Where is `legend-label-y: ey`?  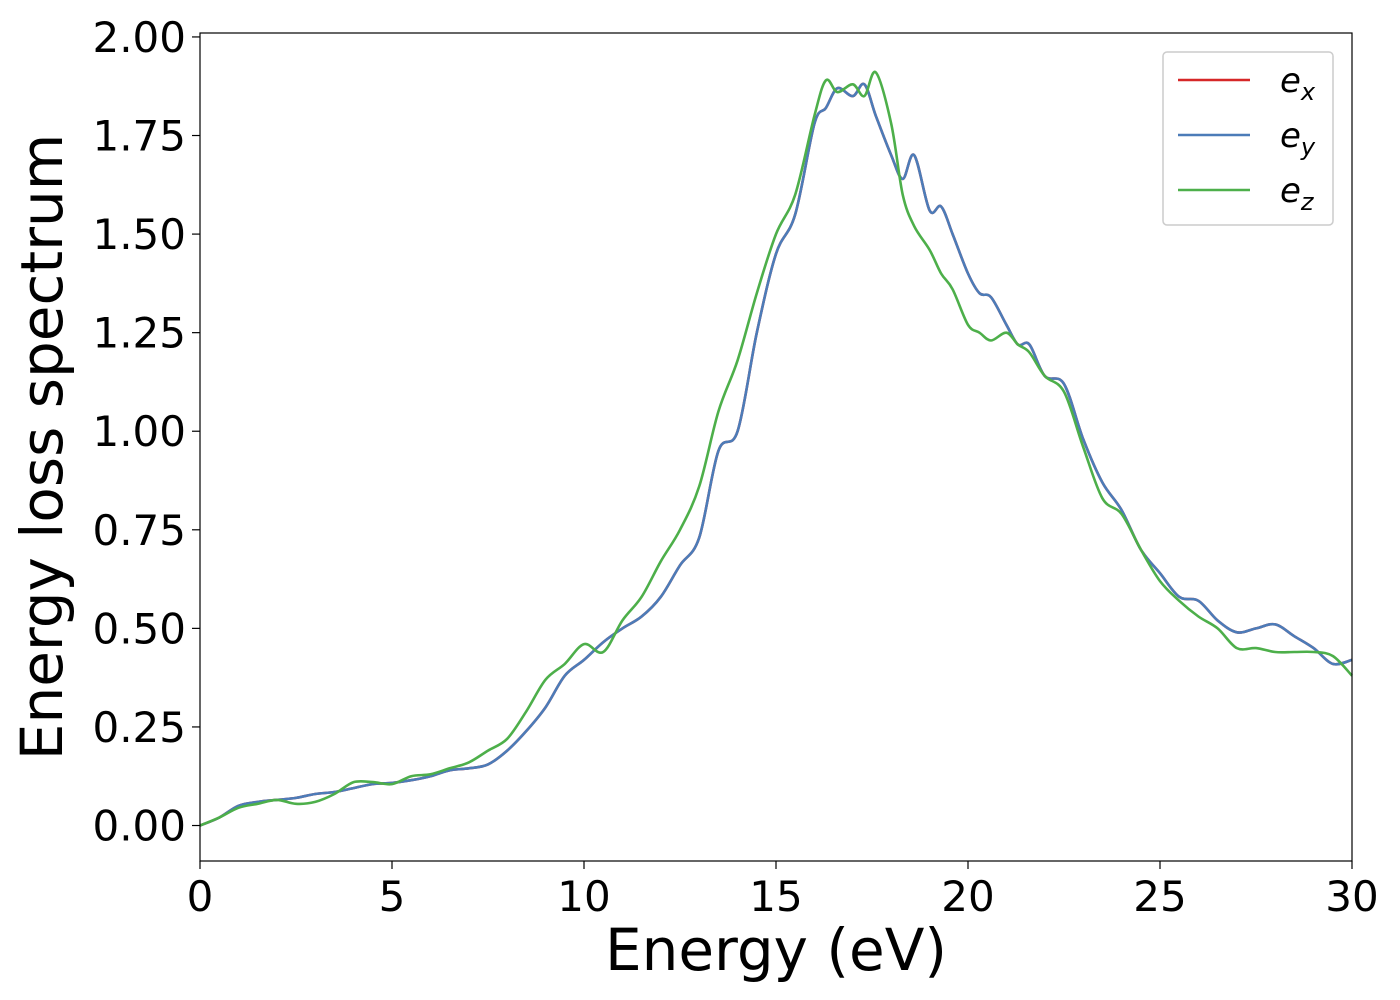 legend-label-y: ey is located at coordinates (1298, 138).